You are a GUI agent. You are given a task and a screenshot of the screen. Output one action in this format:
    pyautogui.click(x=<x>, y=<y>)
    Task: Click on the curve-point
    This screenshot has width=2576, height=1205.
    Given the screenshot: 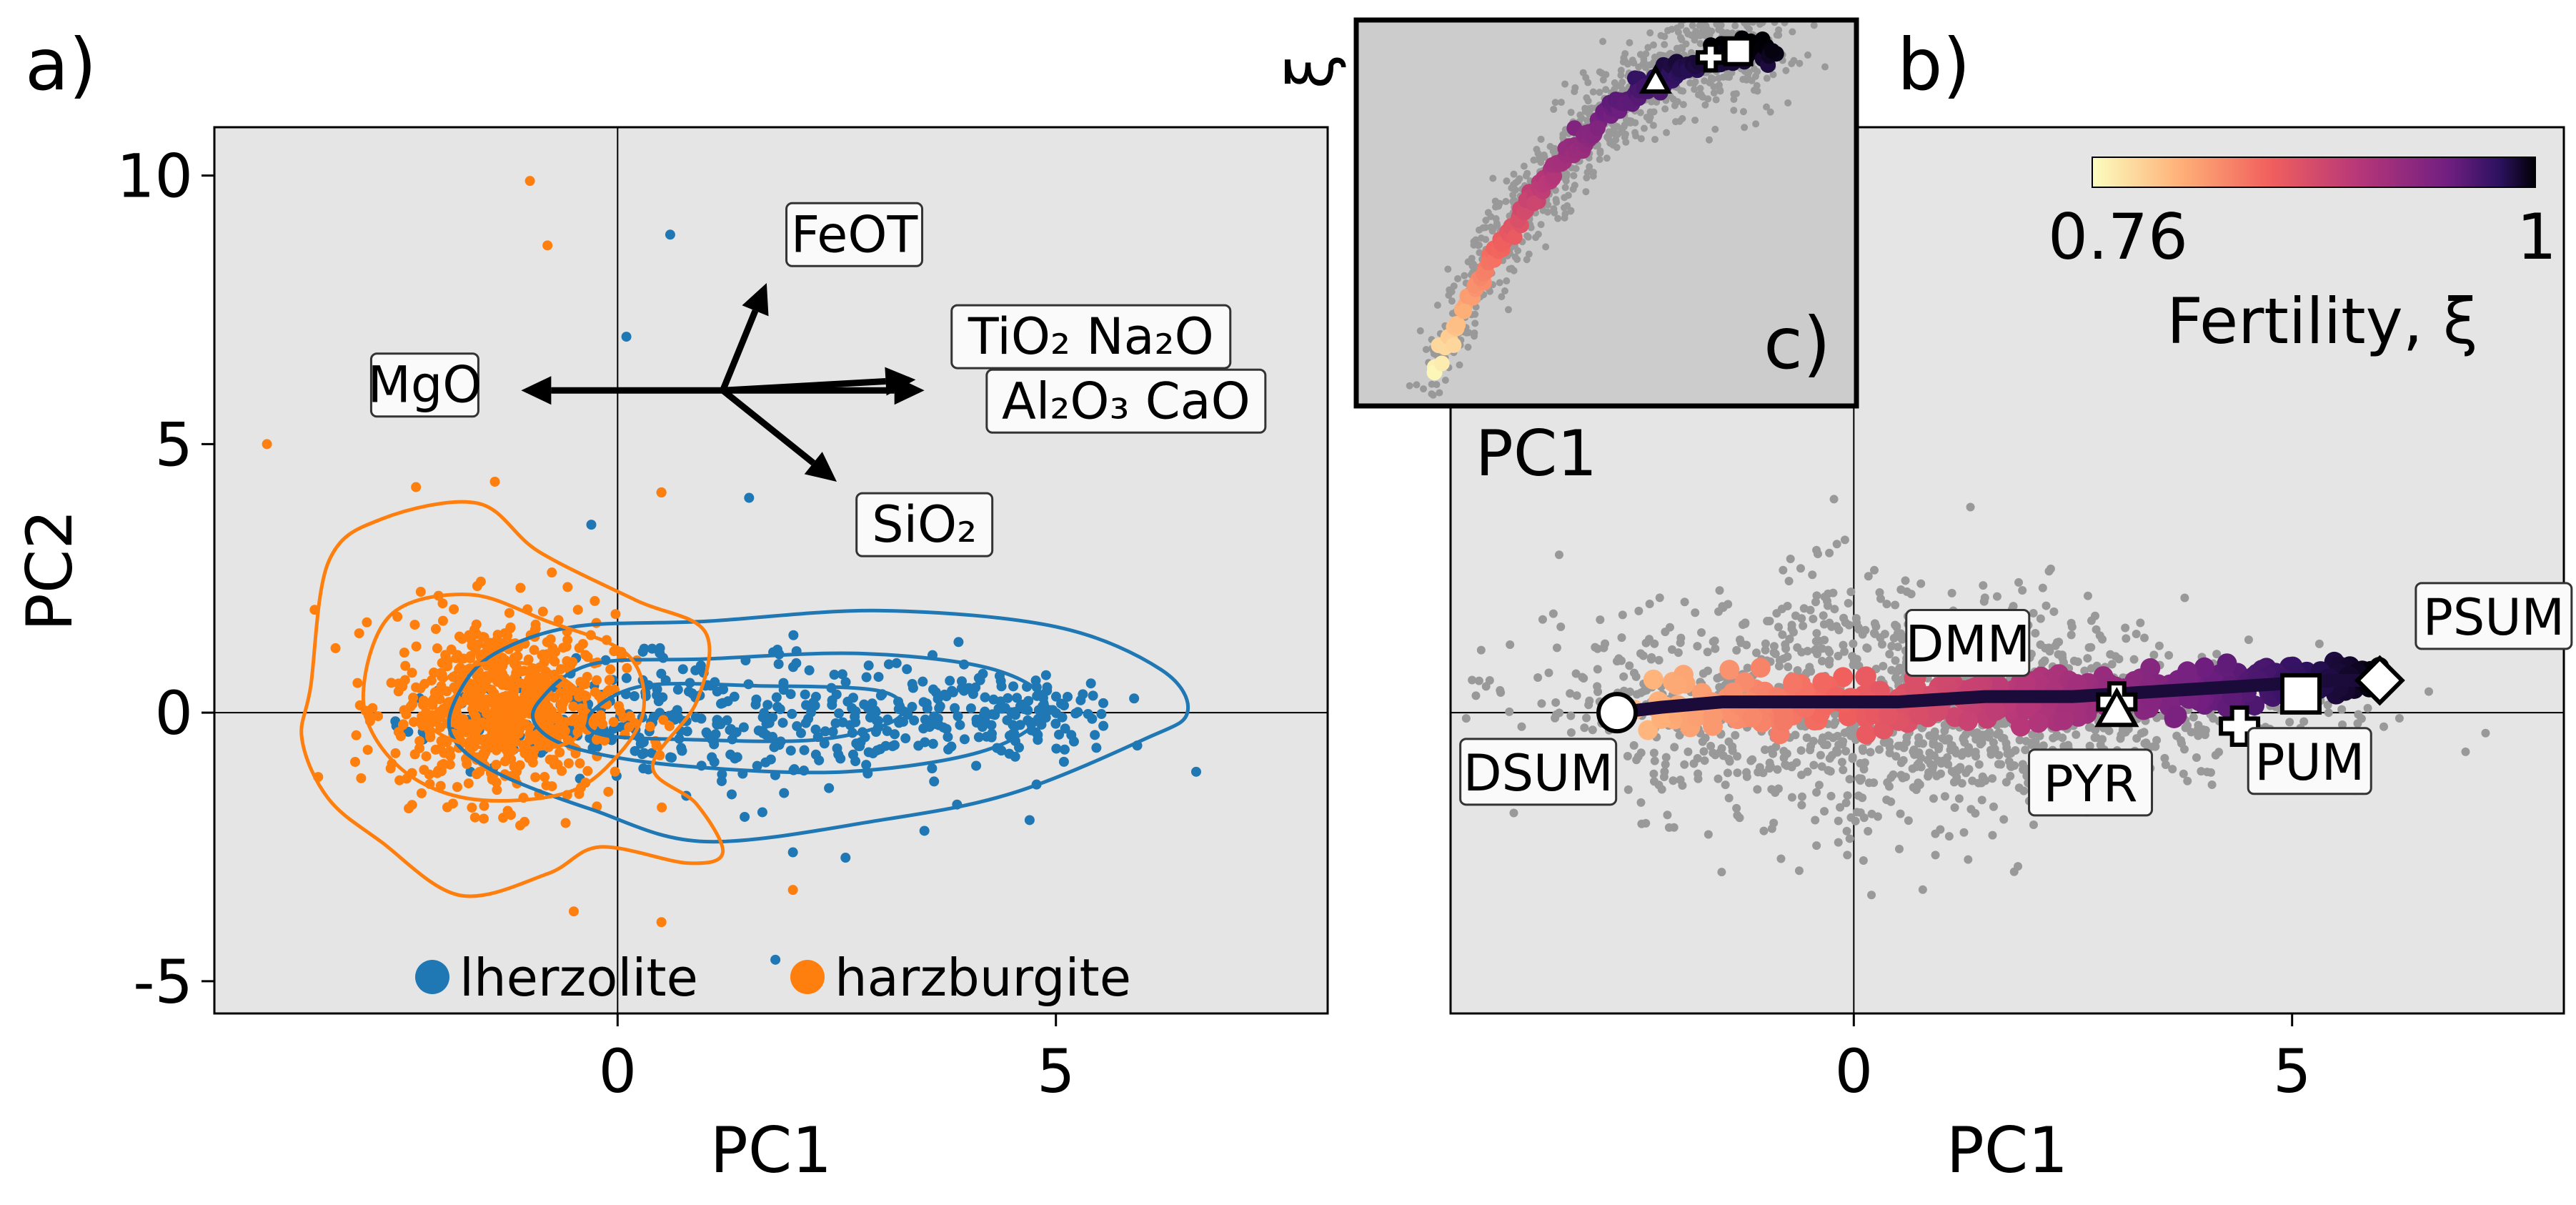 What is the action you would take?
    pyautogui.click(x=1464, y=311)
    